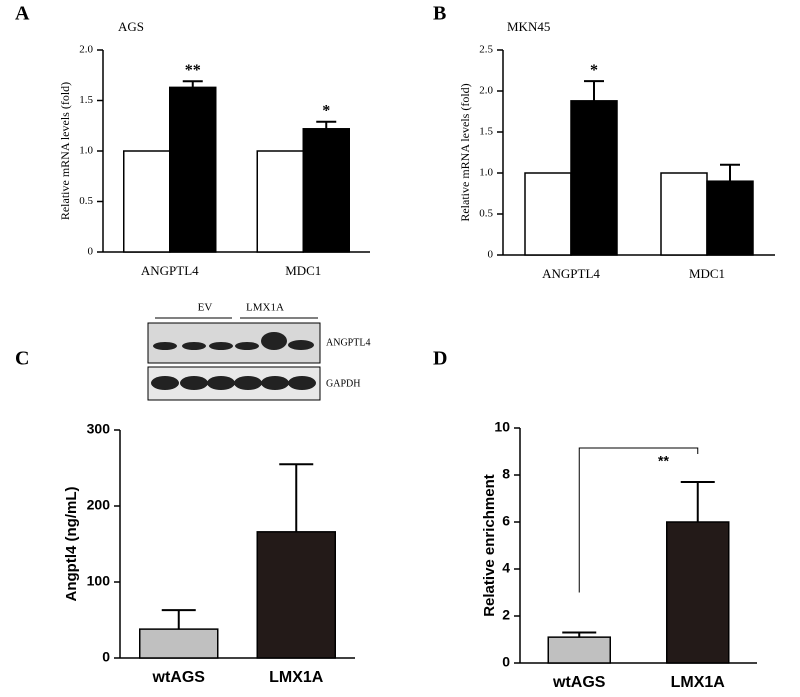  I want to click on western-blot: EV LMX1A ANGPTL4 GAPDH, so click(258, 351).